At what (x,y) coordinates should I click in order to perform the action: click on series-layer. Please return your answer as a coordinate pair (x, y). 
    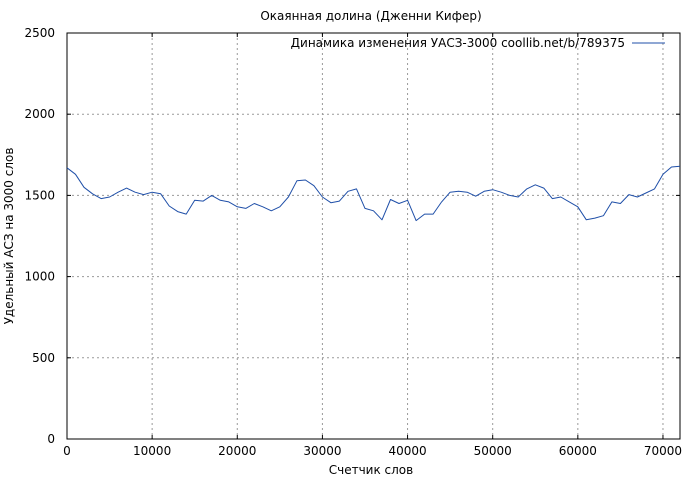
    Looking at the image, I should click on (373, 193).